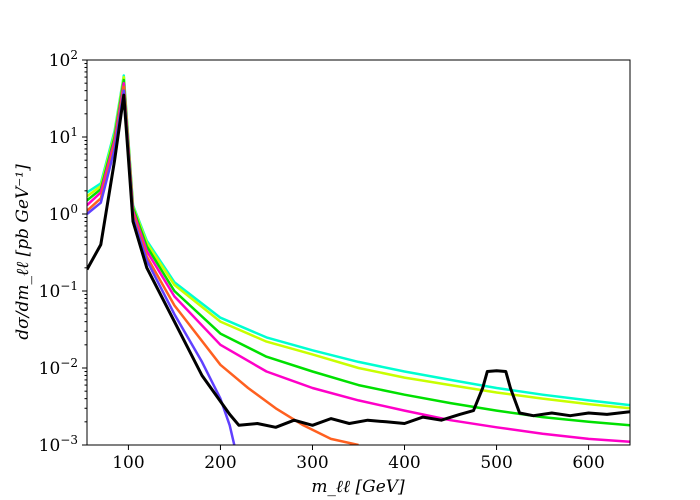  What do you see at coordinates (58, 444) in the screenshot?
I see `y-tick-label: 10⁻³` at bounding box center [58, 444].